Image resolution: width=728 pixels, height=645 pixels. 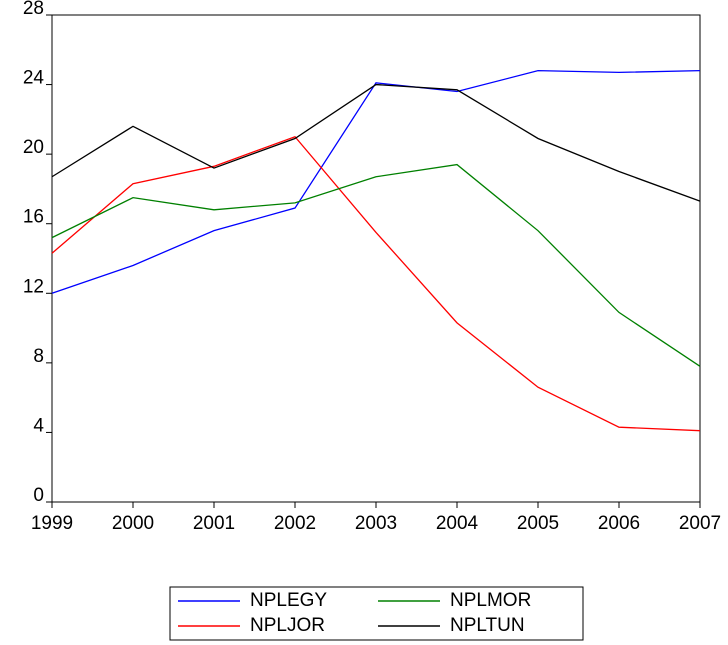 What do you see at coordinates (376, 613) in the screenshot?
I see `legend-box` at bounding box center [376, 613].